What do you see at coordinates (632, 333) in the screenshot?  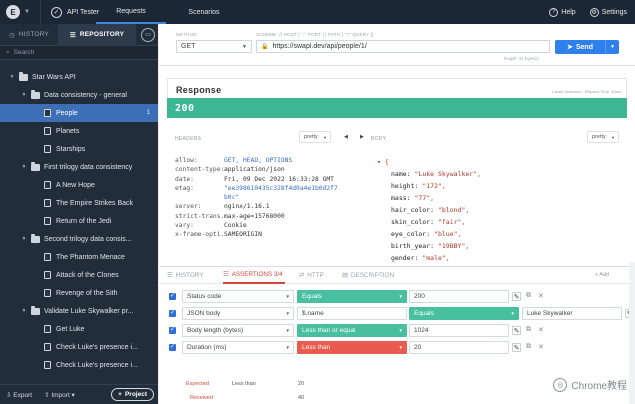 I see `scrollbar` at bounding box center [632, 333].